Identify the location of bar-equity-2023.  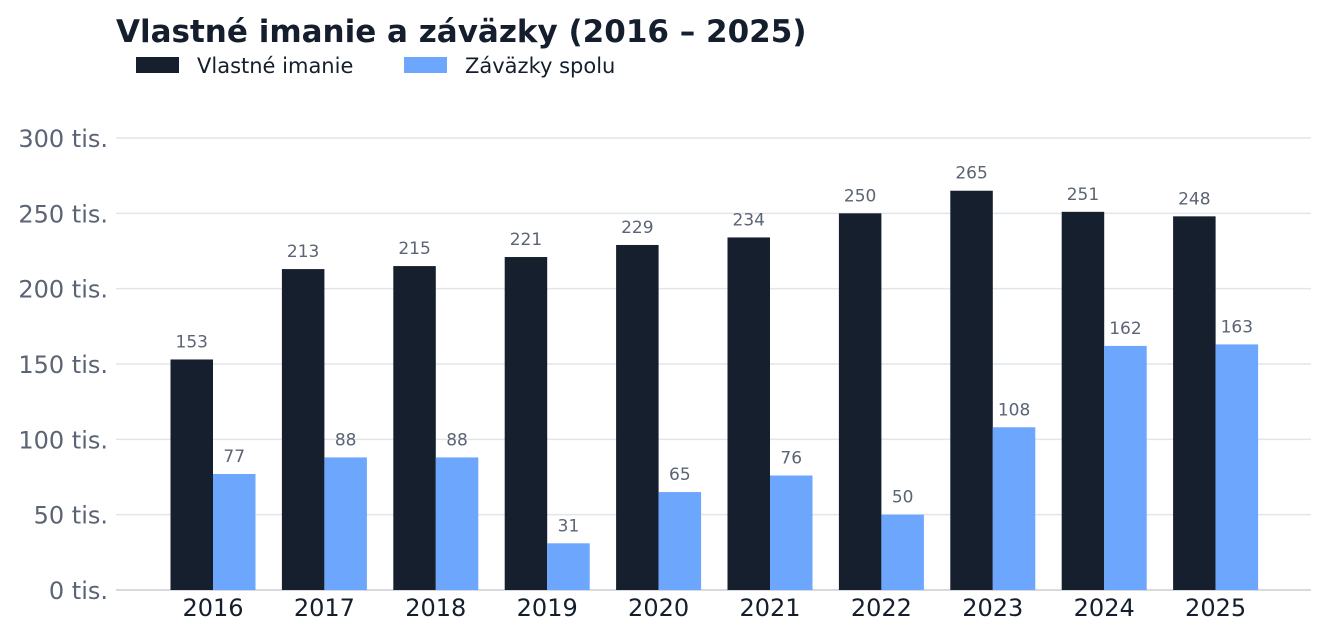
(971, 390).